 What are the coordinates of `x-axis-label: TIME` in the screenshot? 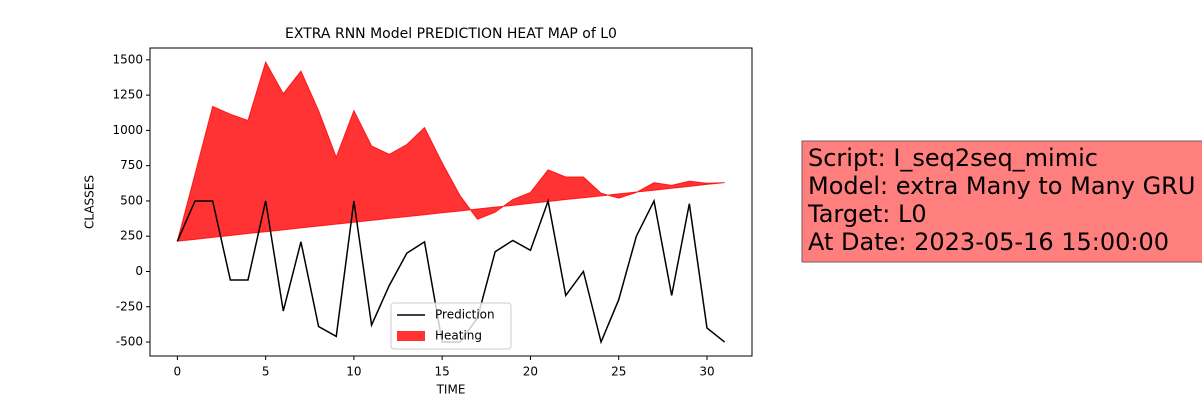 It's located at (451, 390).